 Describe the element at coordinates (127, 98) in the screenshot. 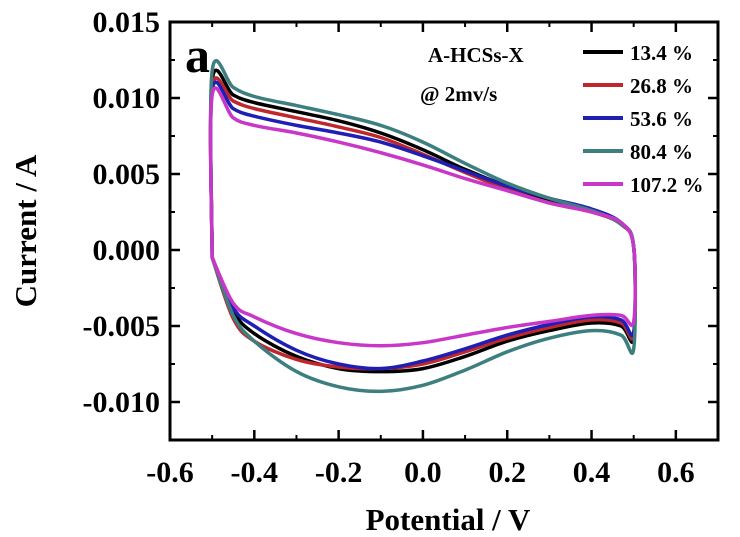

I see `y-tick-label: 0.010` at that location.